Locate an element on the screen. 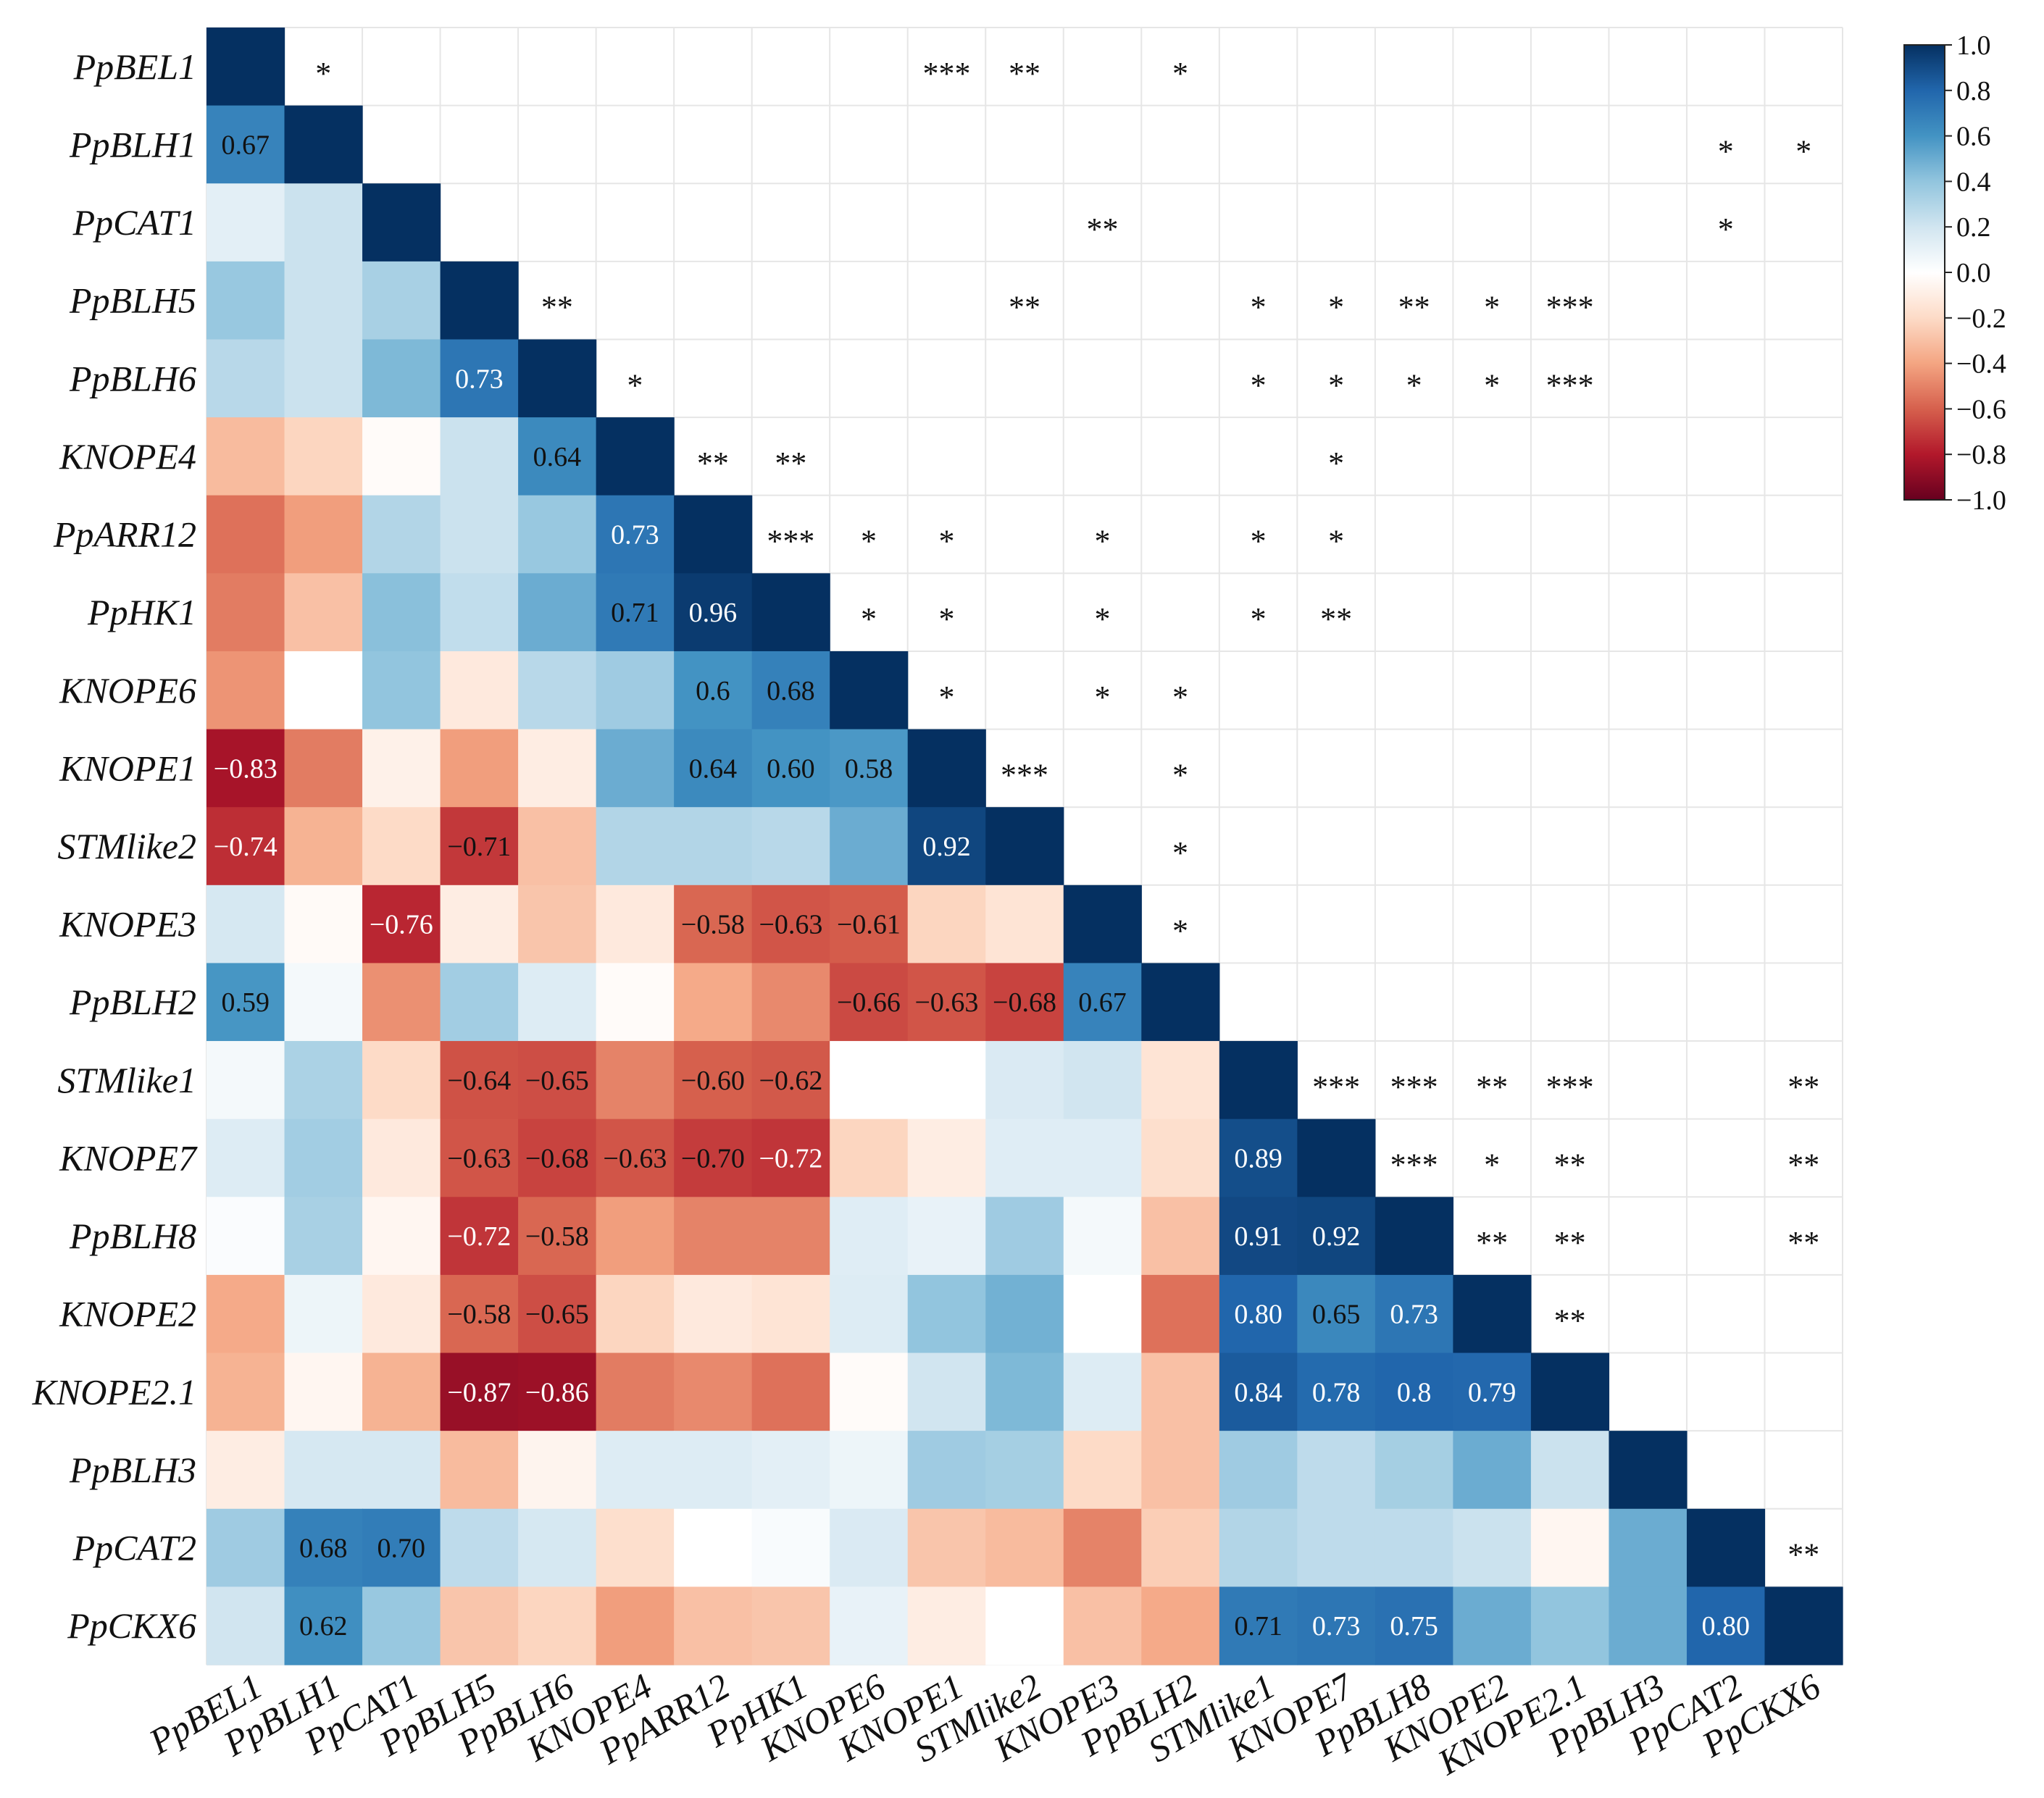 This screenshot has width=2044, height=1798. row-label: PpBEL1 is located at coordinates (134, 66).